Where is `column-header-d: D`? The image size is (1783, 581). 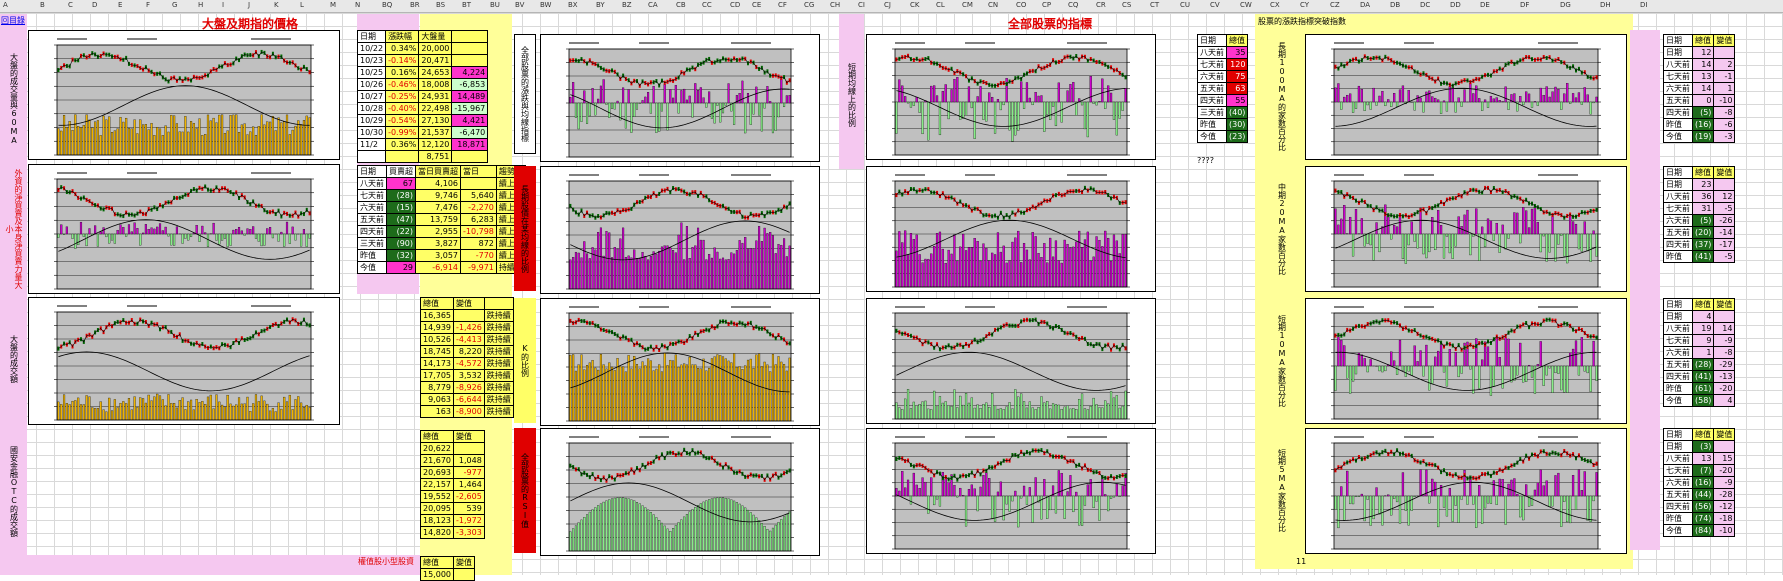 column-header-d: D is located at coordinates (94, 5).